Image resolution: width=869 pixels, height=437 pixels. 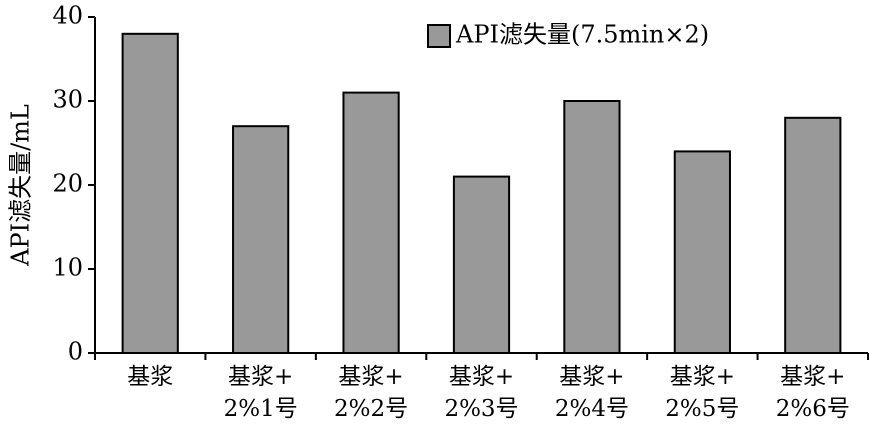 What do you see at coordinates (260, 393) in the screenshot?
I see `x-tick-label: 基浆+ 2%1号` at bounding box center [260, 393].